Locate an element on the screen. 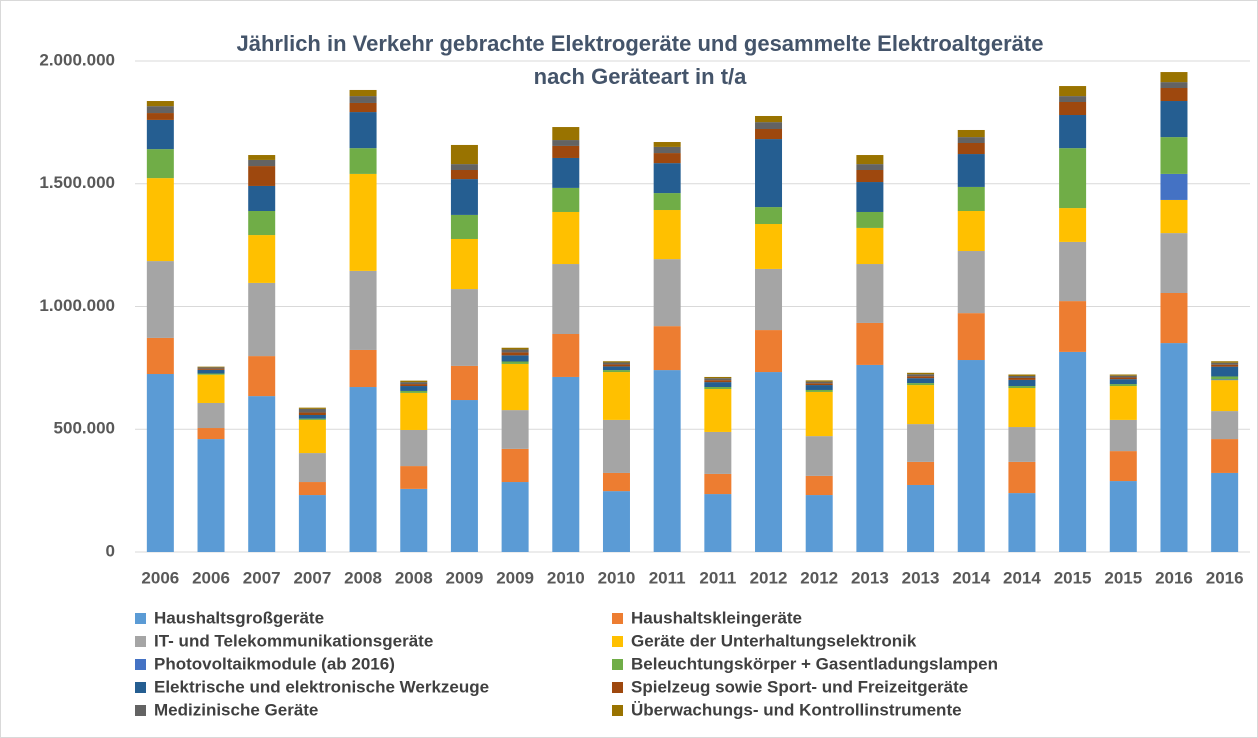  legend-label: Geräte der Unterhaltungselektronik is located at coordinates (774, 640).